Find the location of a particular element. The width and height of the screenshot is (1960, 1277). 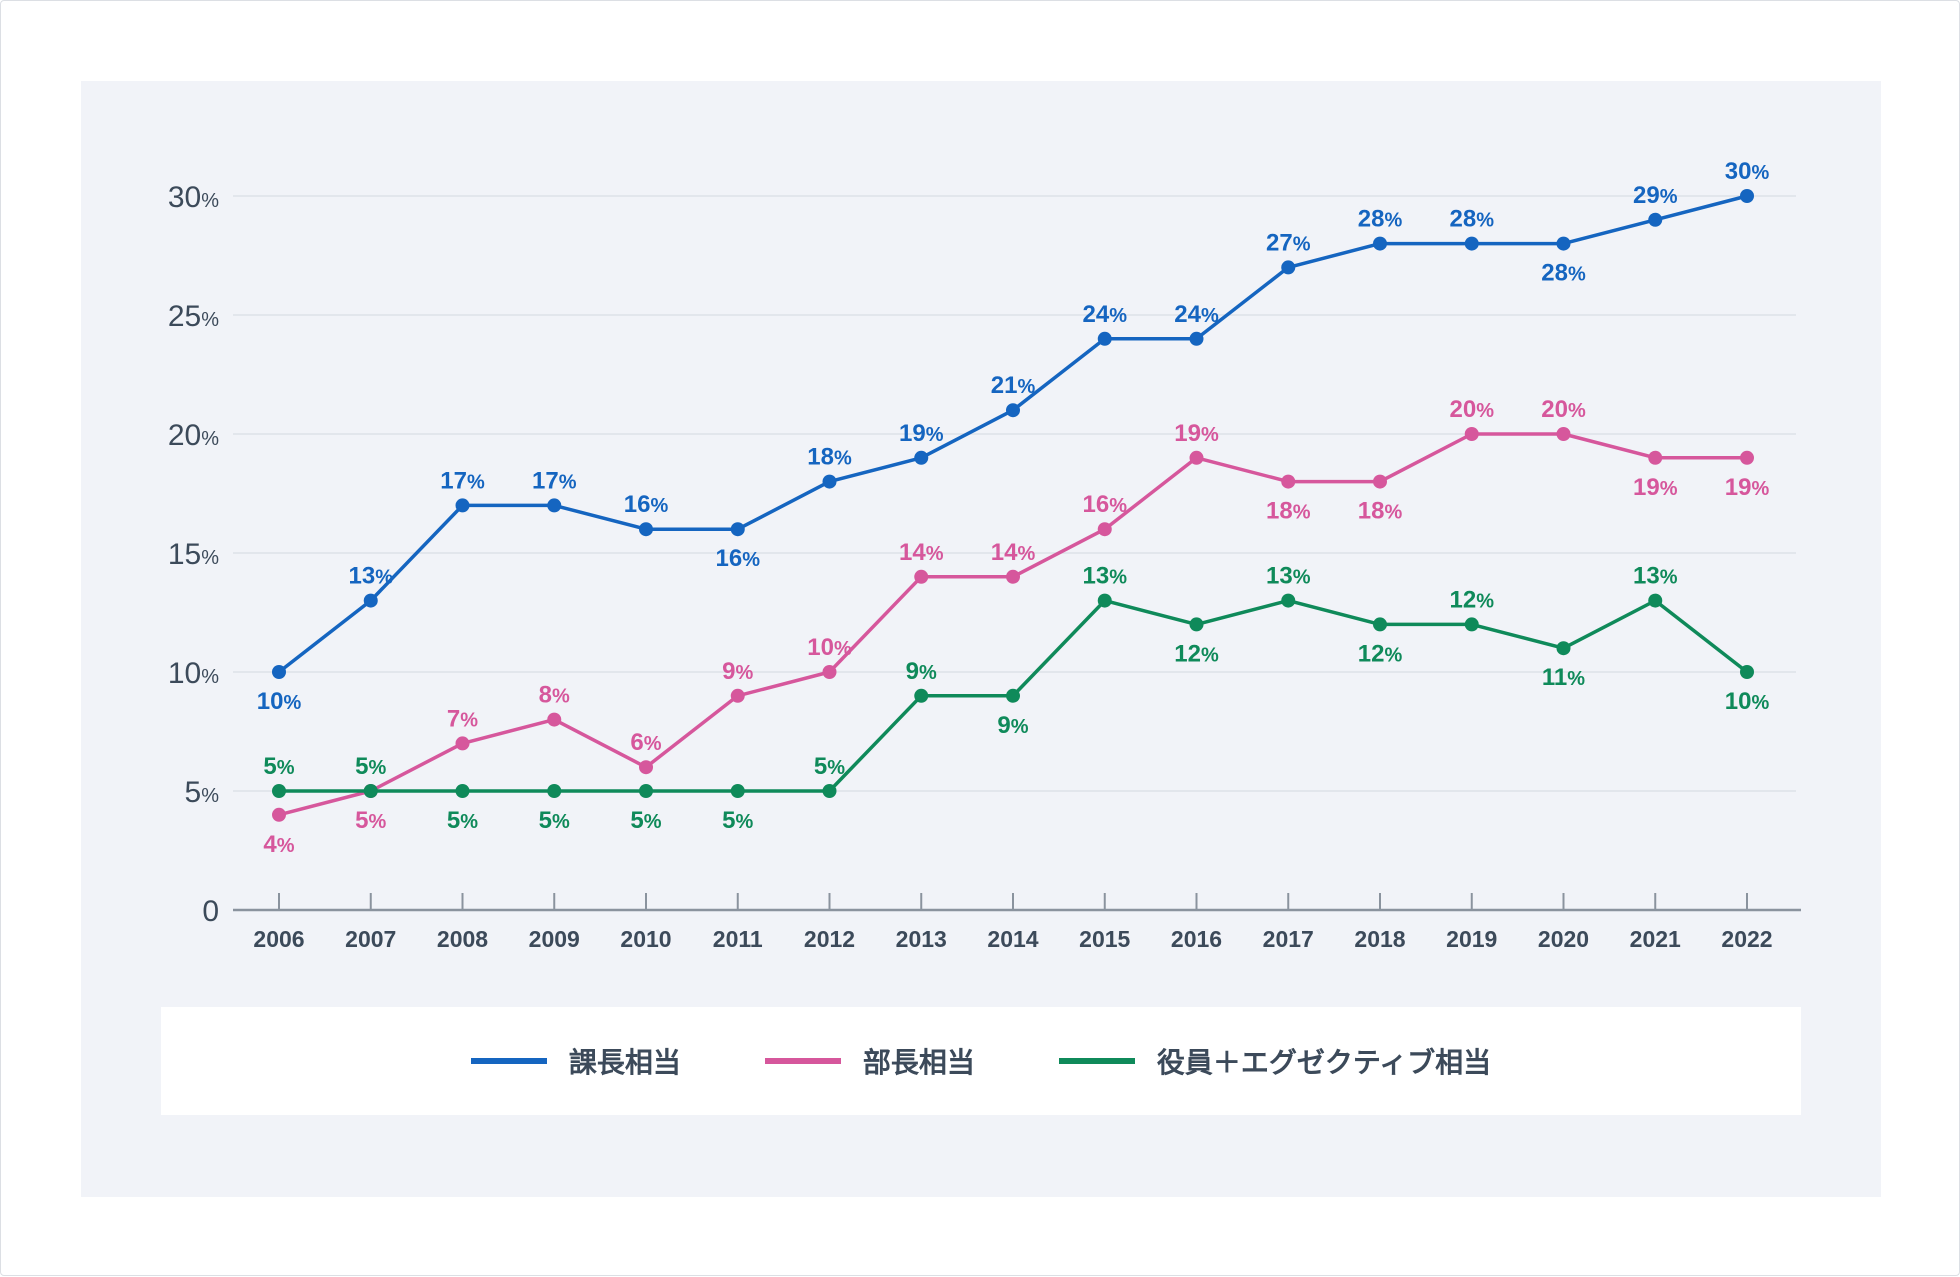

x-tick-label: 2012 is located at coordinates (829, 939).